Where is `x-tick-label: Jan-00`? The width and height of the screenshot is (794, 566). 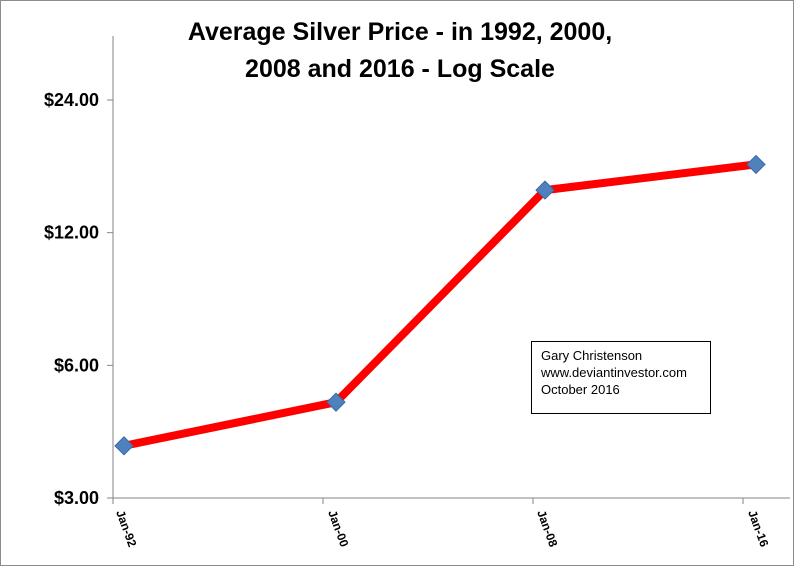
x-tick-label: Jan-00 is located at coordinates (338, 528).